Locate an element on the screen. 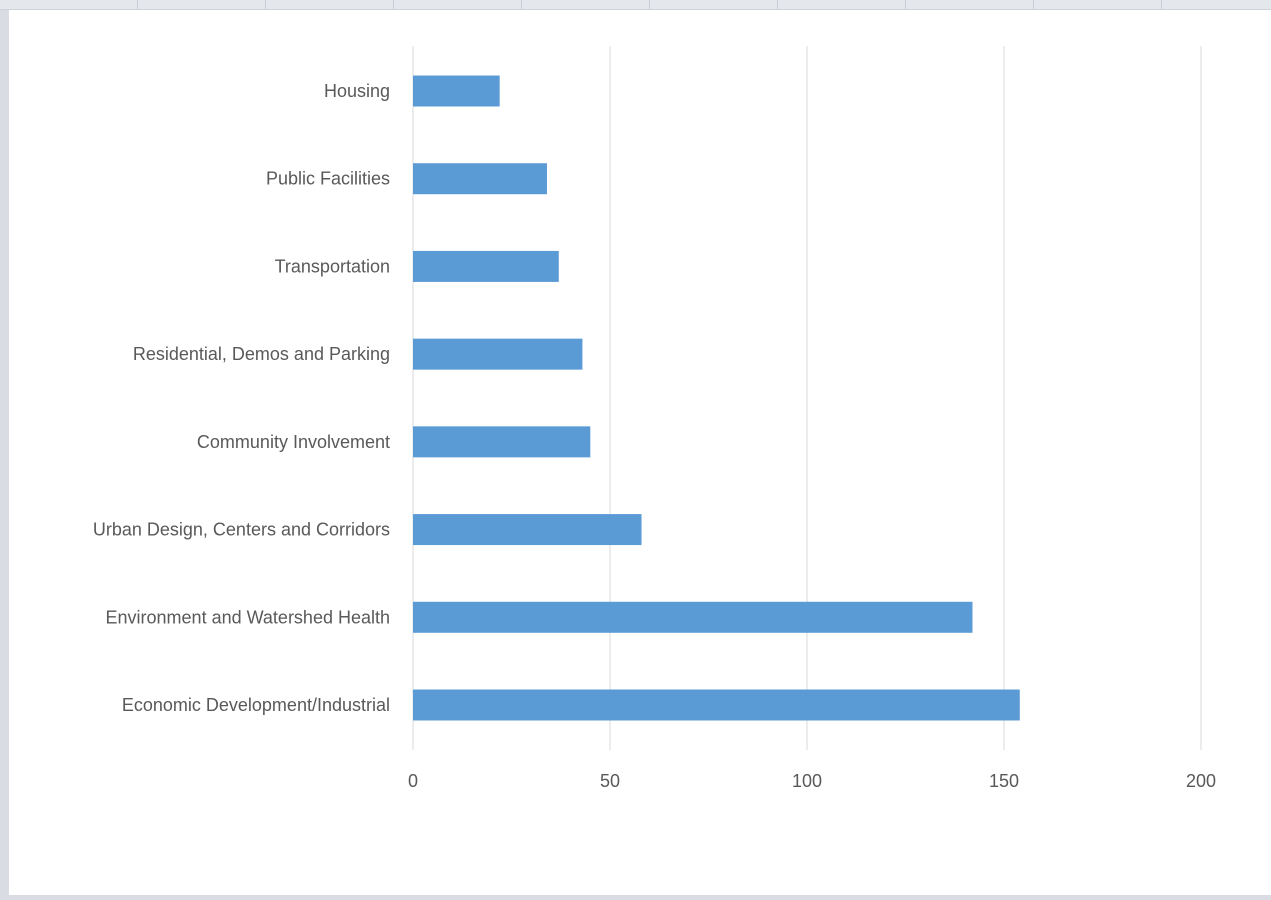  x-tick-labels: 0 50 100 150 200 is located at coordinates (812, 781).